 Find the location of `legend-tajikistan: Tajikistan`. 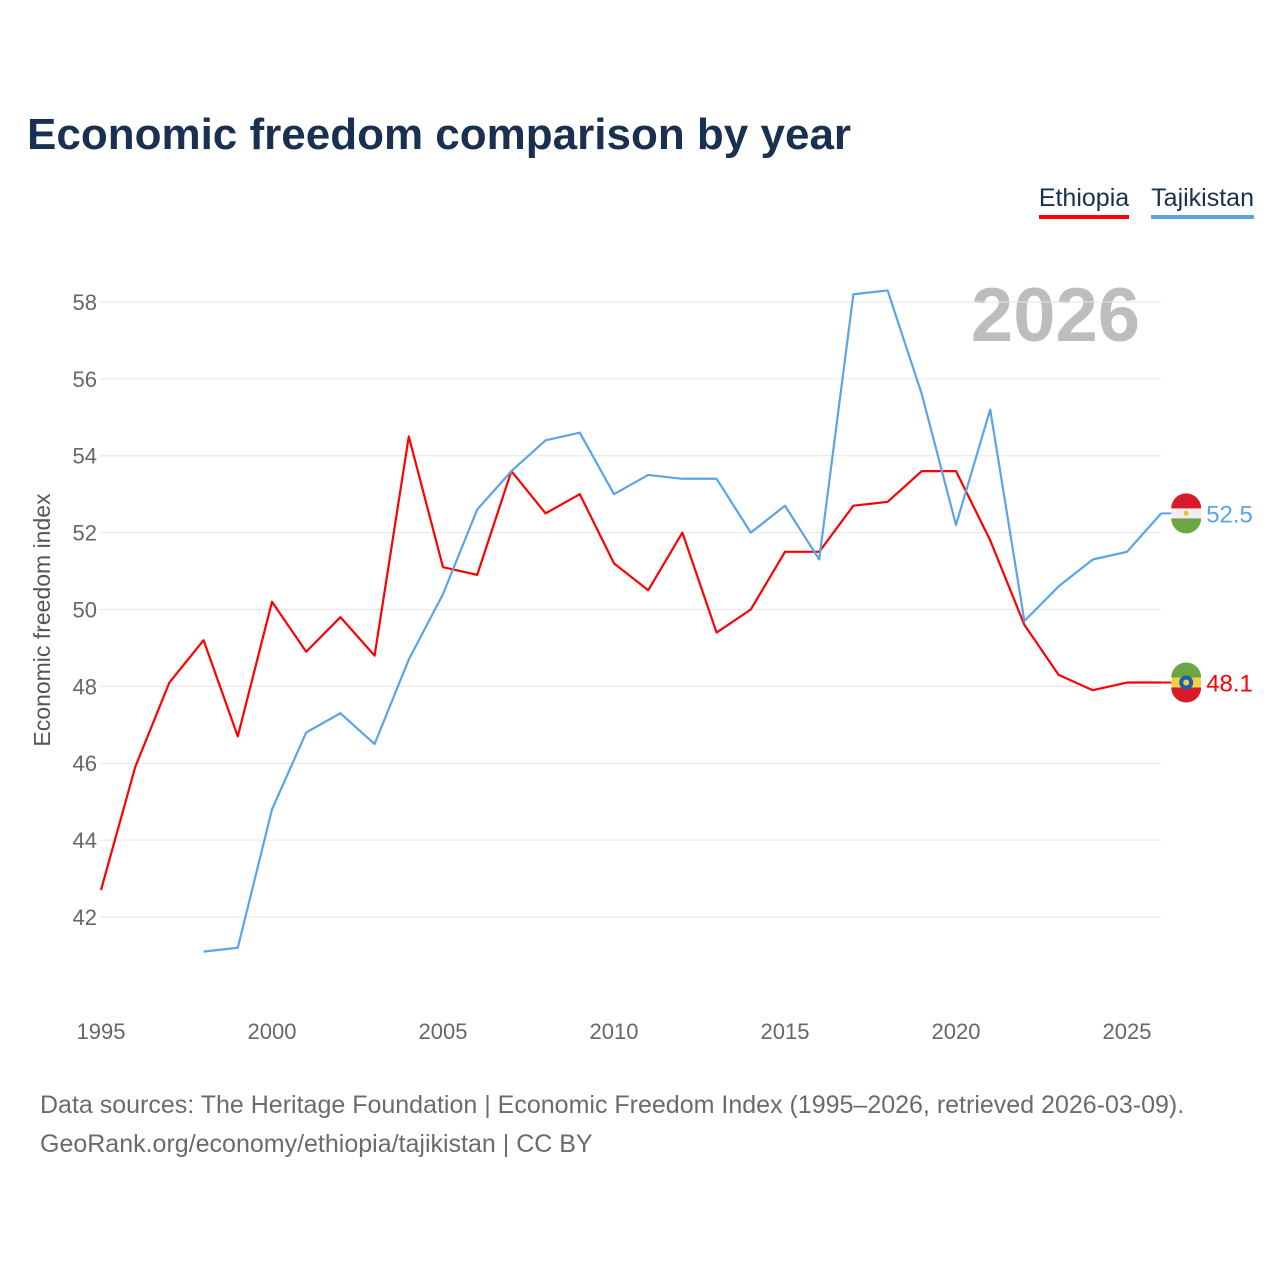

legend-tajikistan: Tajikistan is located at coordinates (1202, 201).